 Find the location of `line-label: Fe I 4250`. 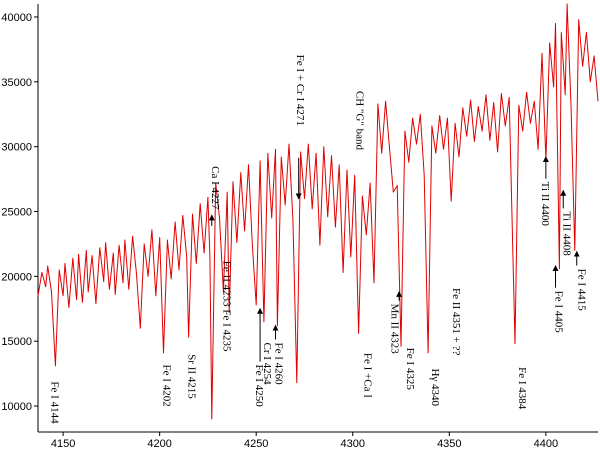

line-label: Fe I 4250 is located at coordinates (259, 386).